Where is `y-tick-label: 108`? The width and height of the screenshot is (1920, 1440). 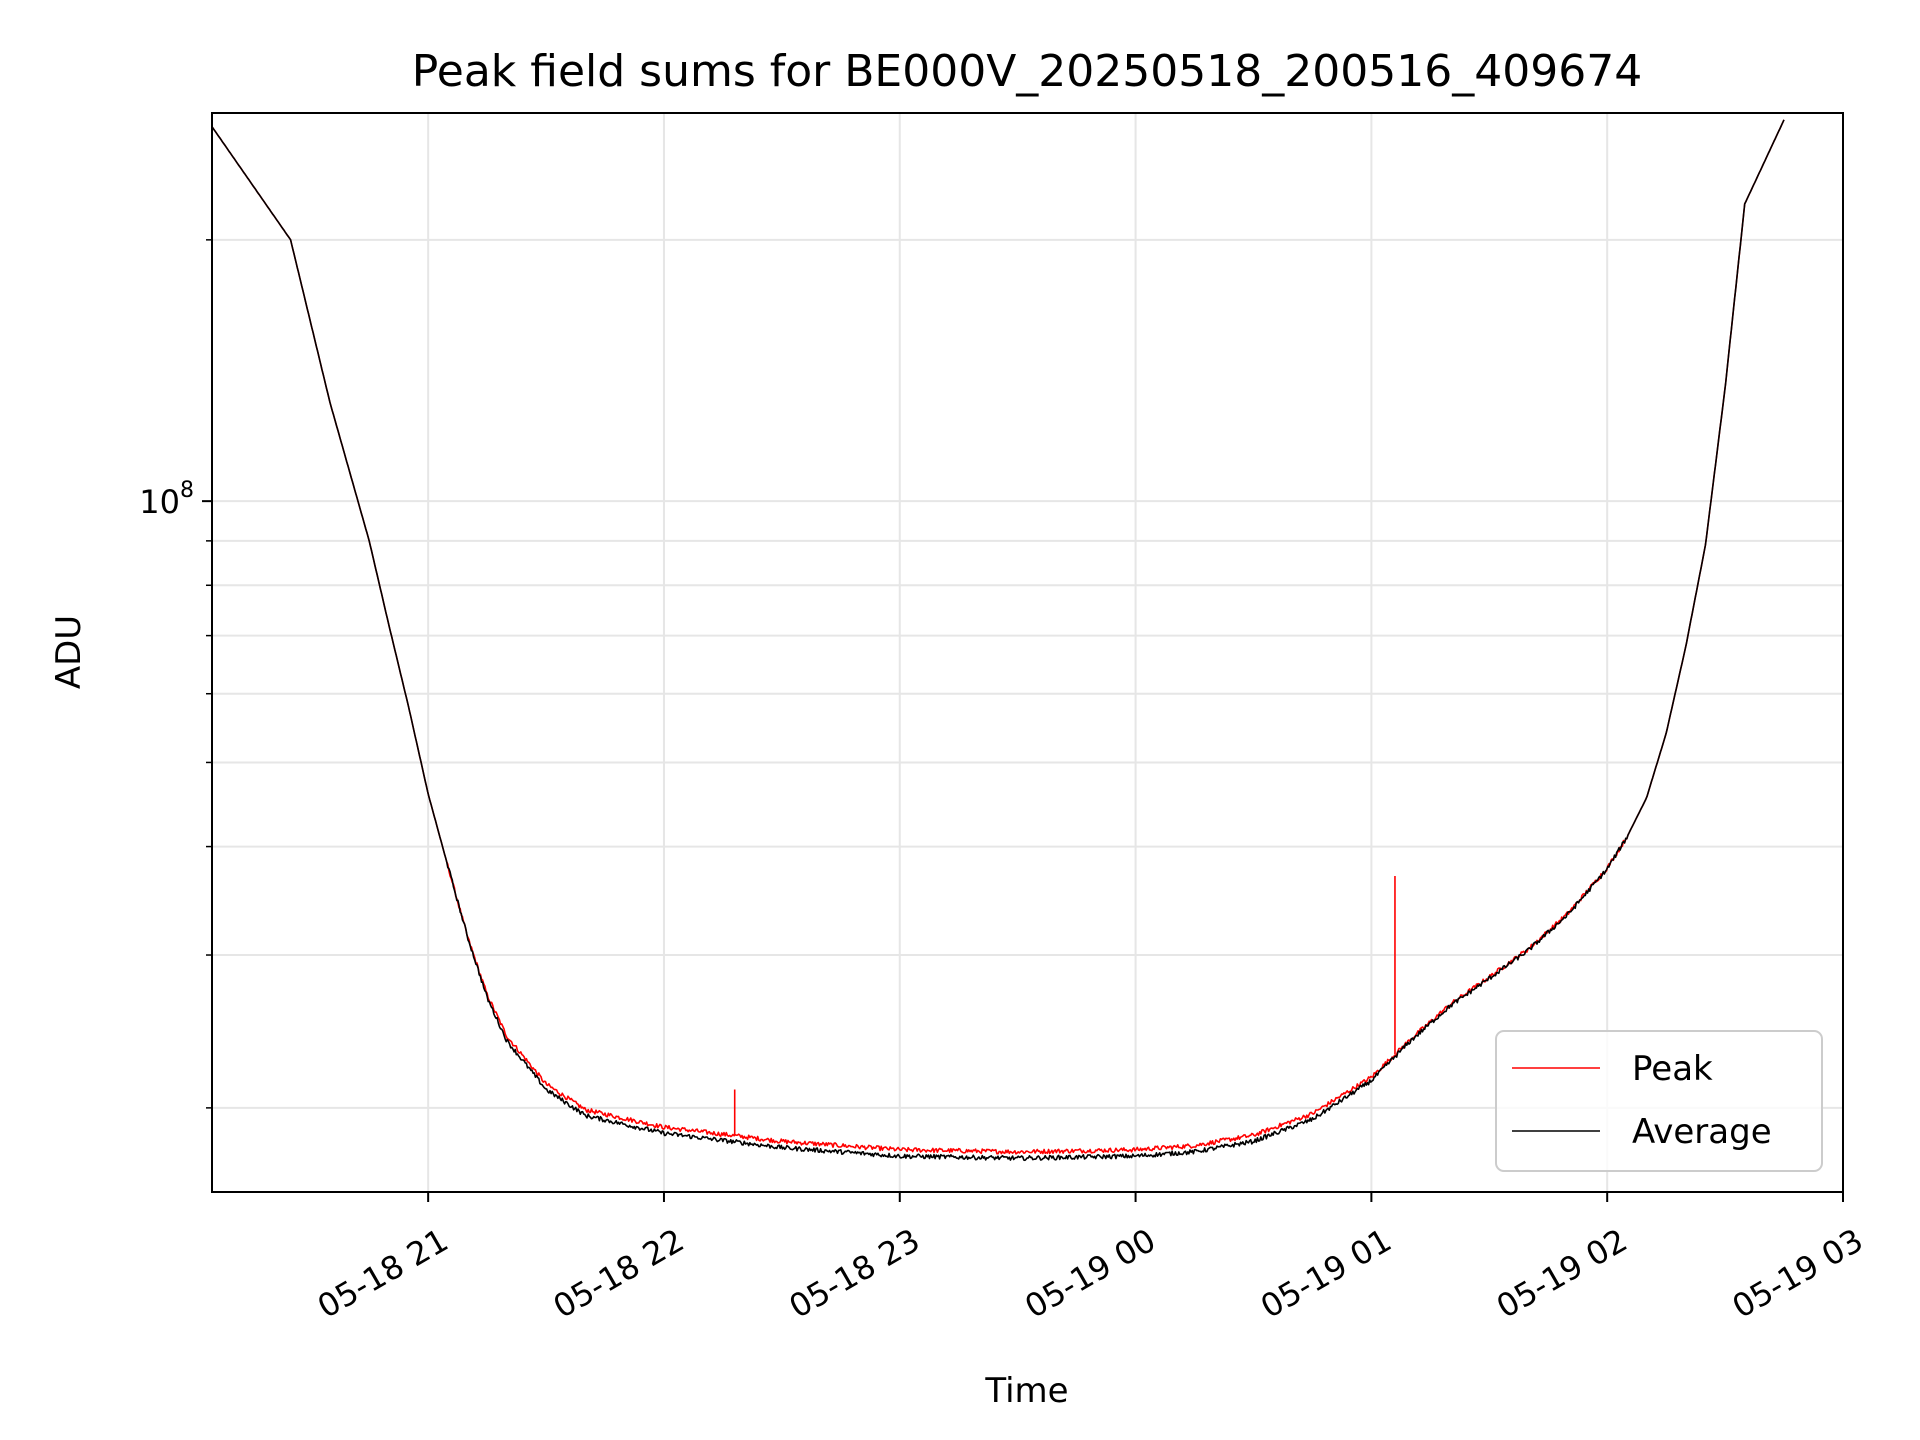 y-tick-label: 108 is located at coordinates (166, 499).